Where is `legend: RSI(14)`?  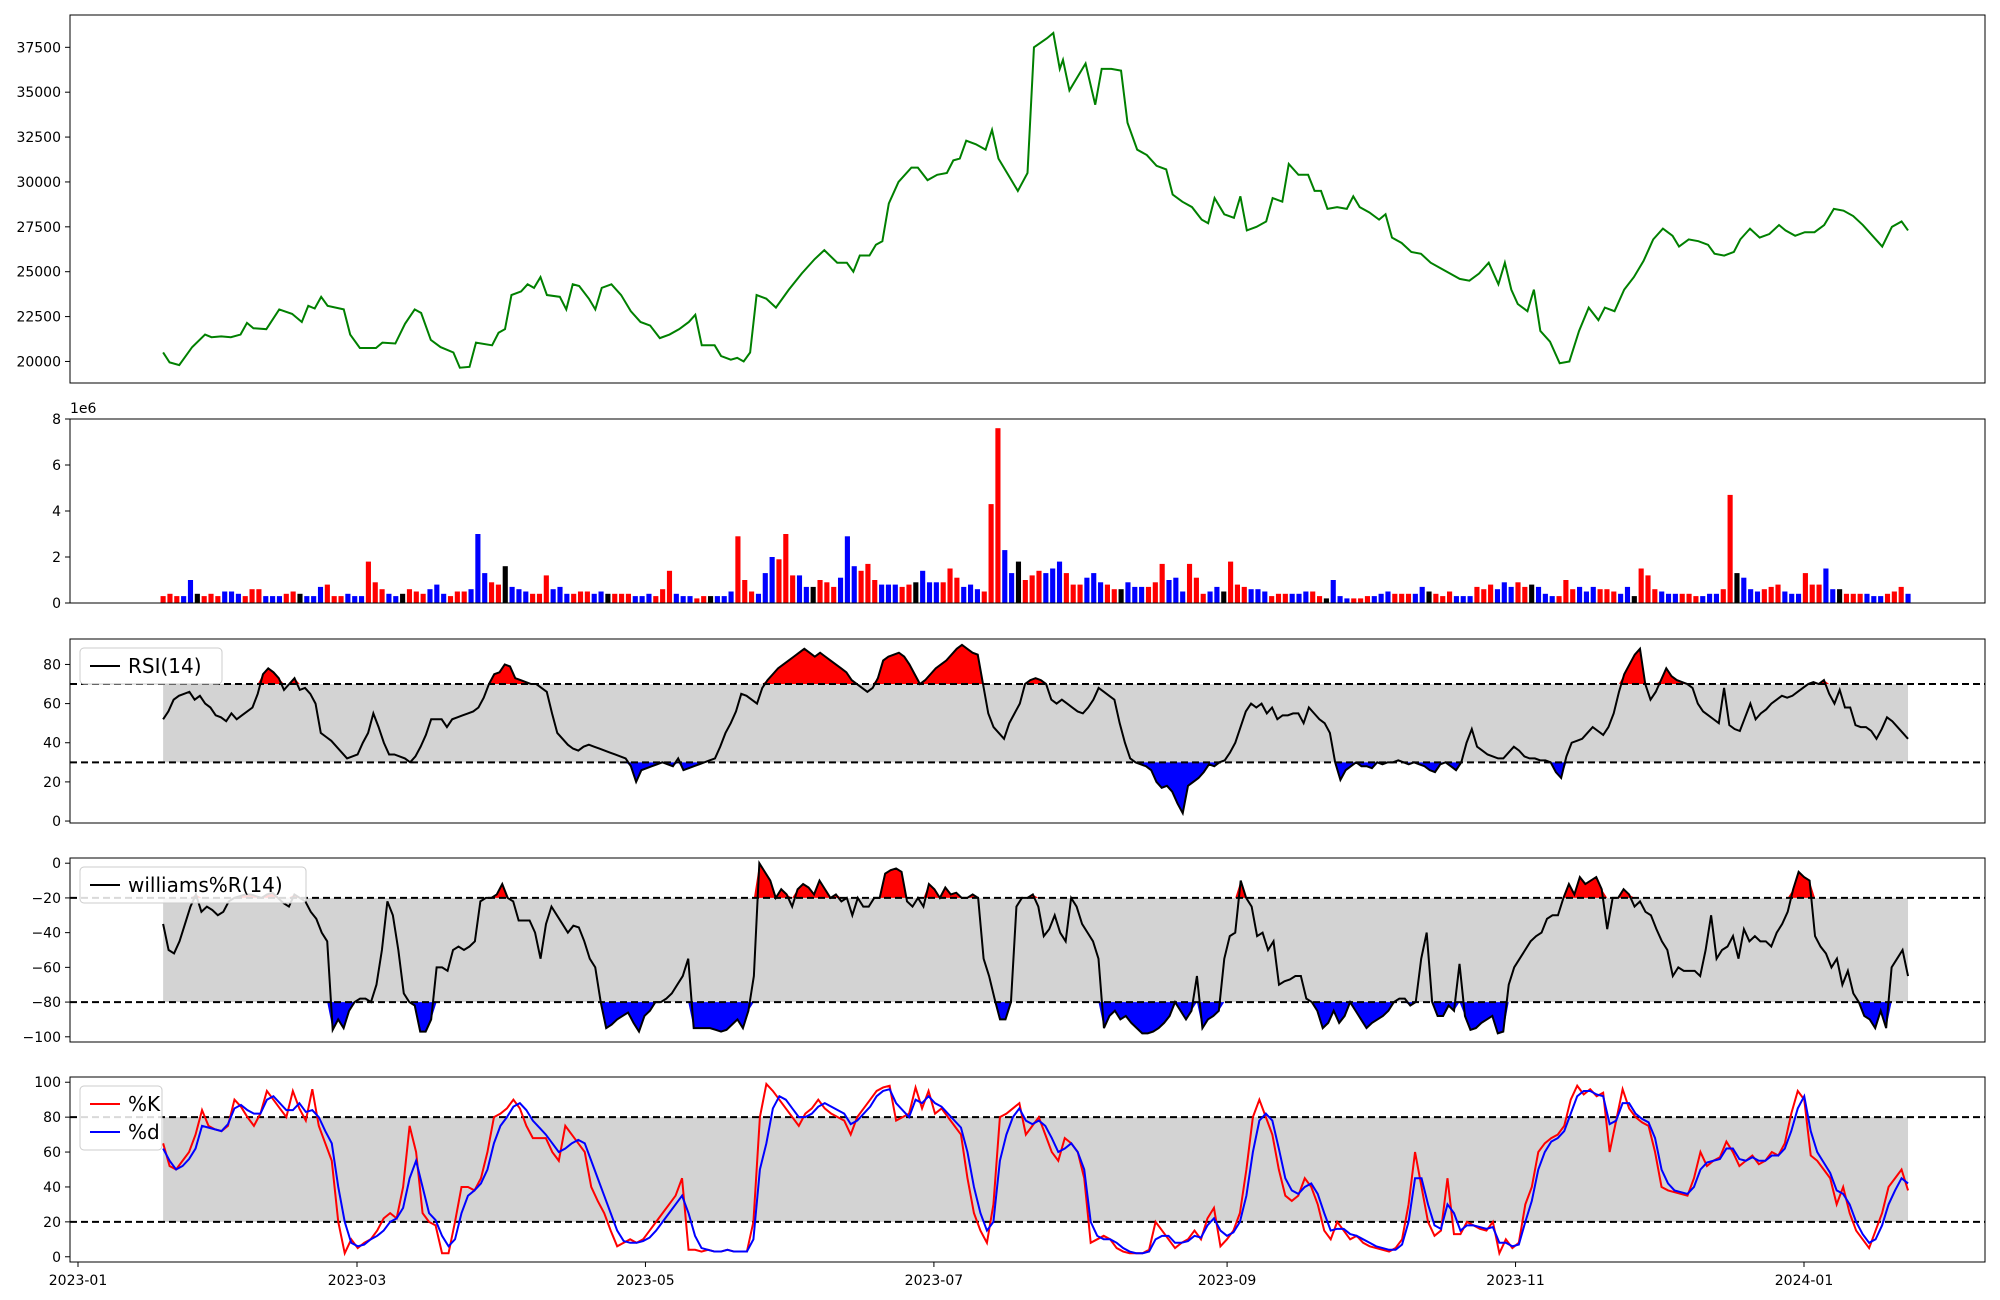 legend: RSI(14) is located at coordinates (151, 666).